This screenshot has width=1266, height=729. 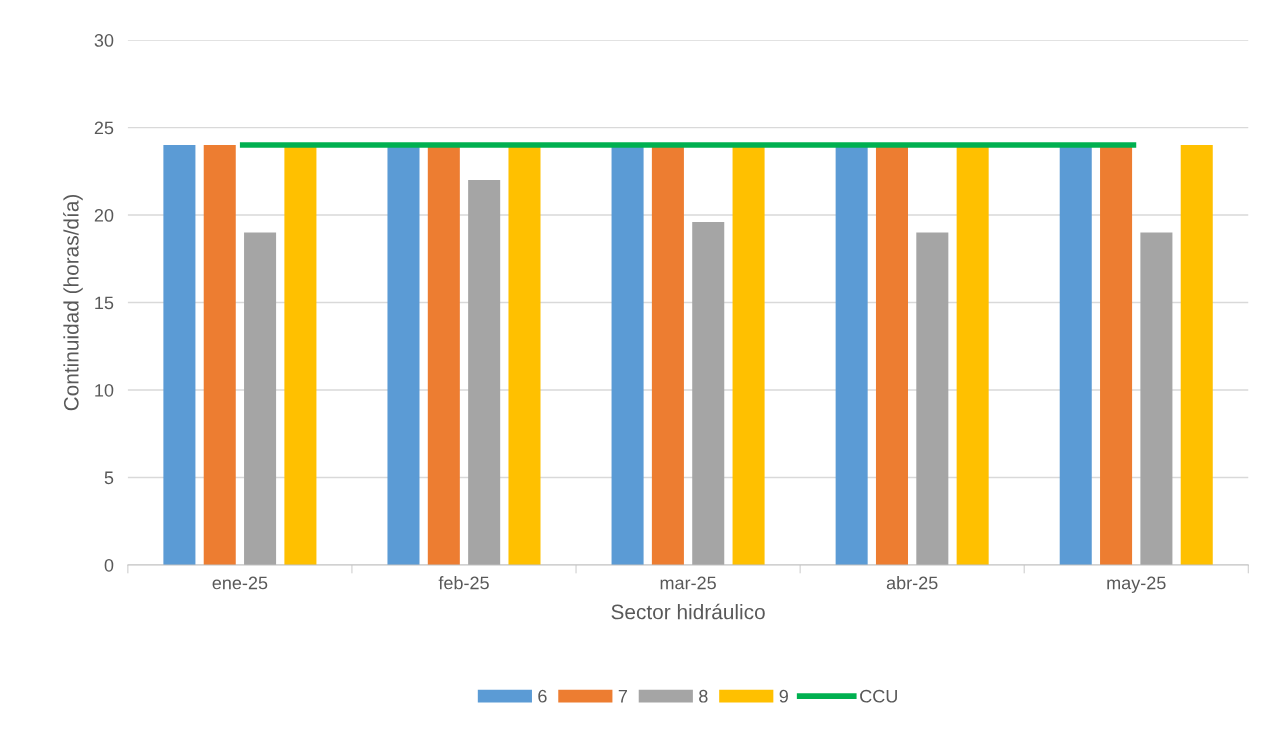 What do you see at coordinates (109, 565) in the screenshot?
I see `y-tick-label: 0` at bounding box center [109, 565].